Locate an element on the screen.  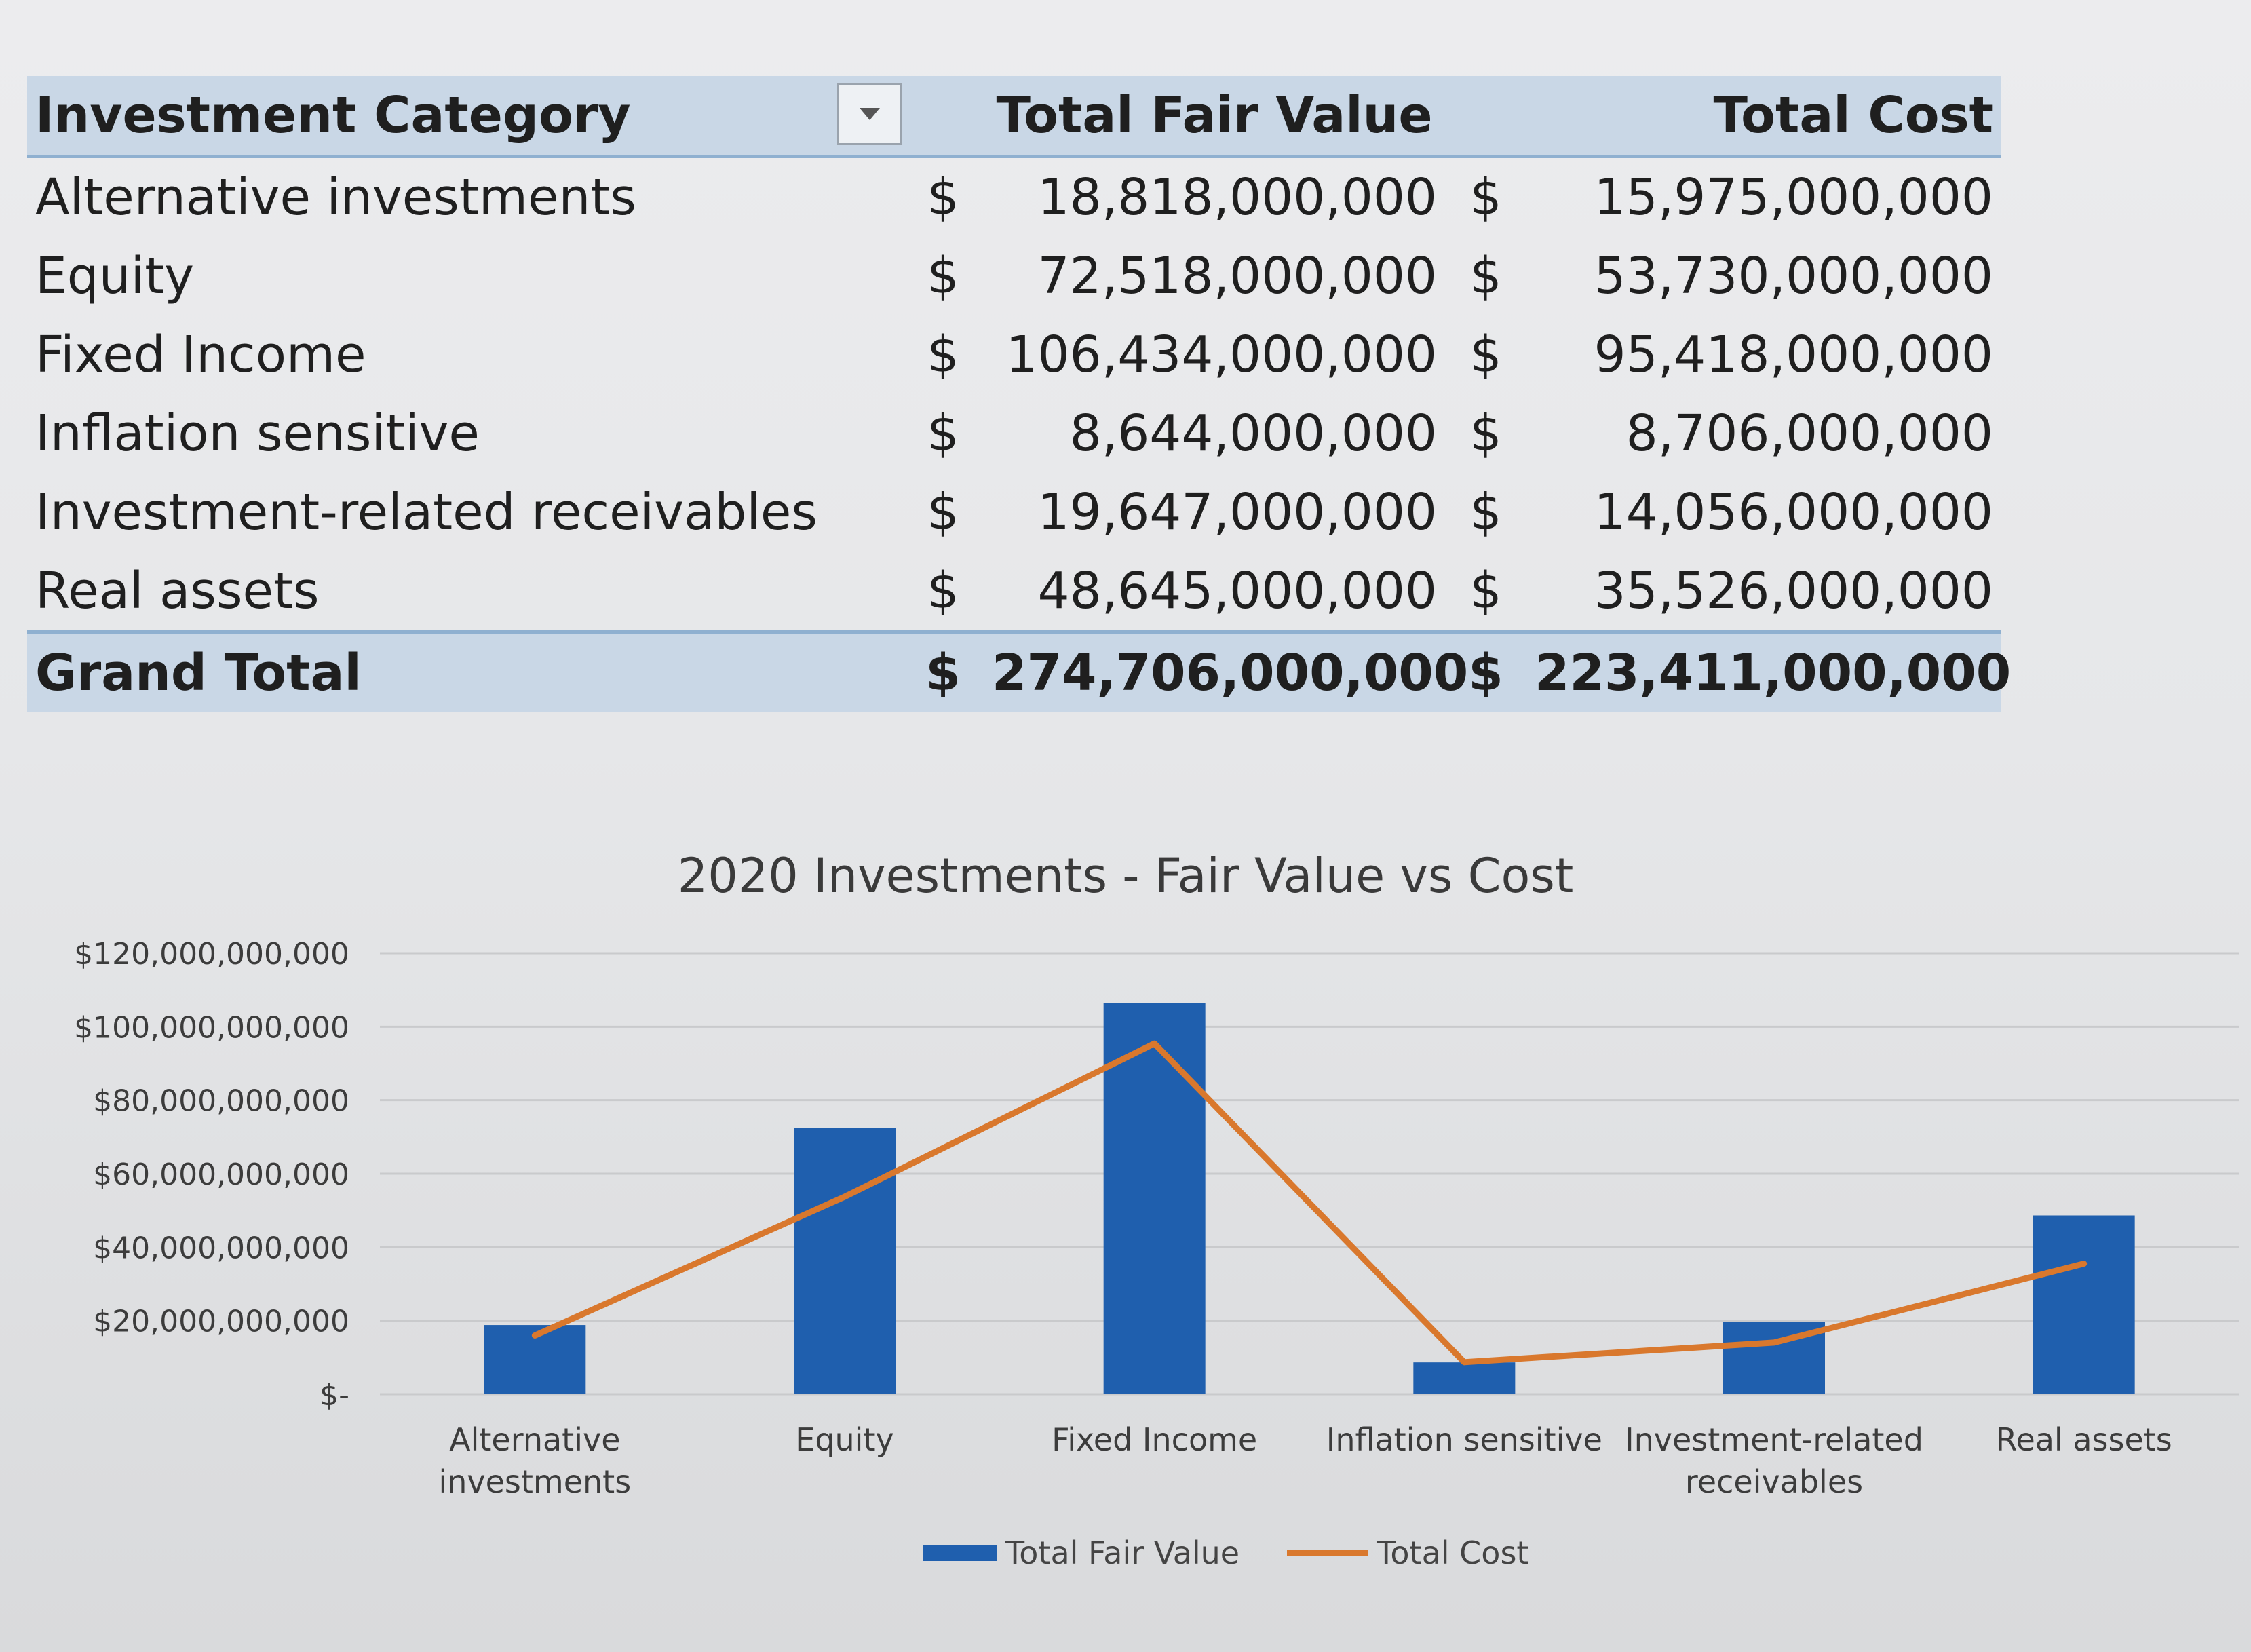
category-cell: Alternative investments is located at coordinates (335, 197).